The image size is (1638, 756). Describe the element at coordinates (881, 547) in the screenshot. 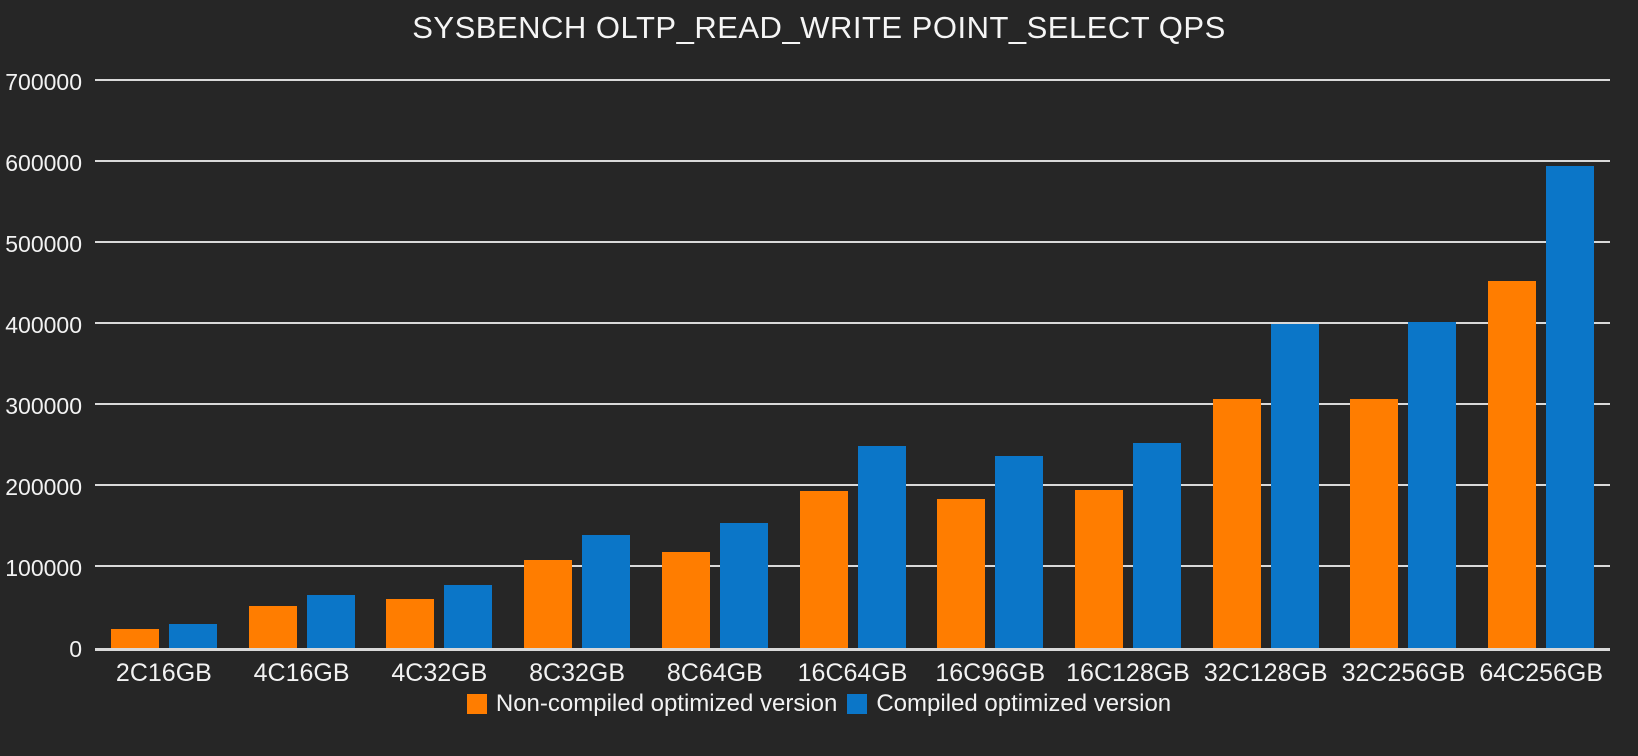

I see `bar-16C64GB-compiled` at that location.